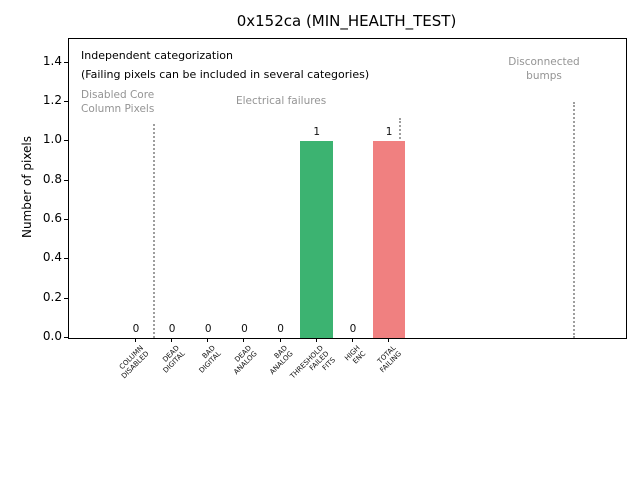 This screenshot has width=640, height=480. What do you see at coordinates (544, 69) in the screenshot?
I see `group-label-disconnected-bumps: Disconnected bumps` at bounding box center [544, 69].